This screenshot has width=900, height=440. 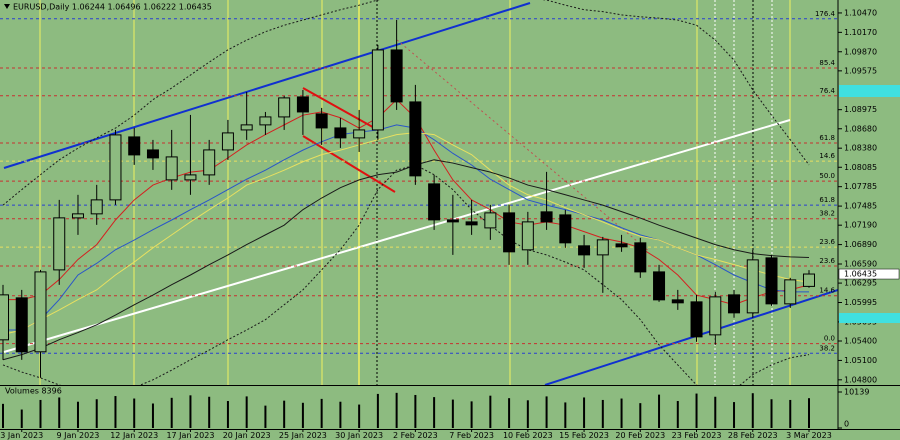 I want to click on x-tick-label: 25 Jan 2023, so click(x=303, y=435).